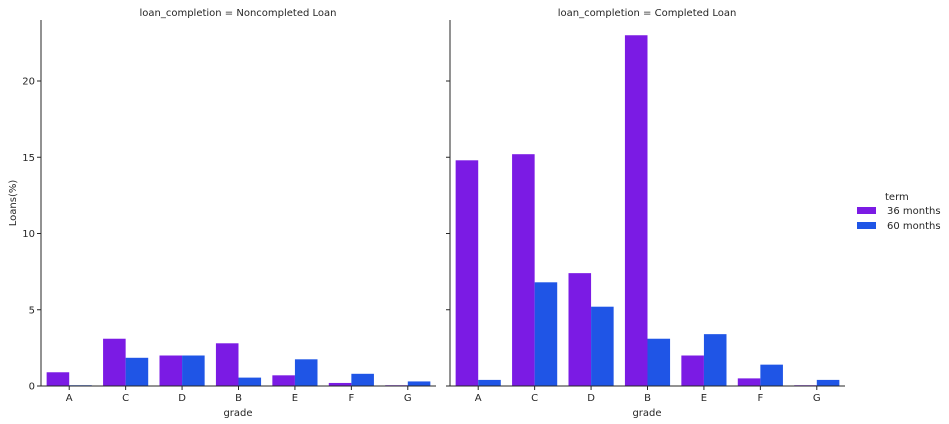 The height and width of the screenshot is (424, 949). What do you see at coordinates (489, 382) in the screenshot?
I see `bar-1-60-months-A` at bounding box center [489, 382].